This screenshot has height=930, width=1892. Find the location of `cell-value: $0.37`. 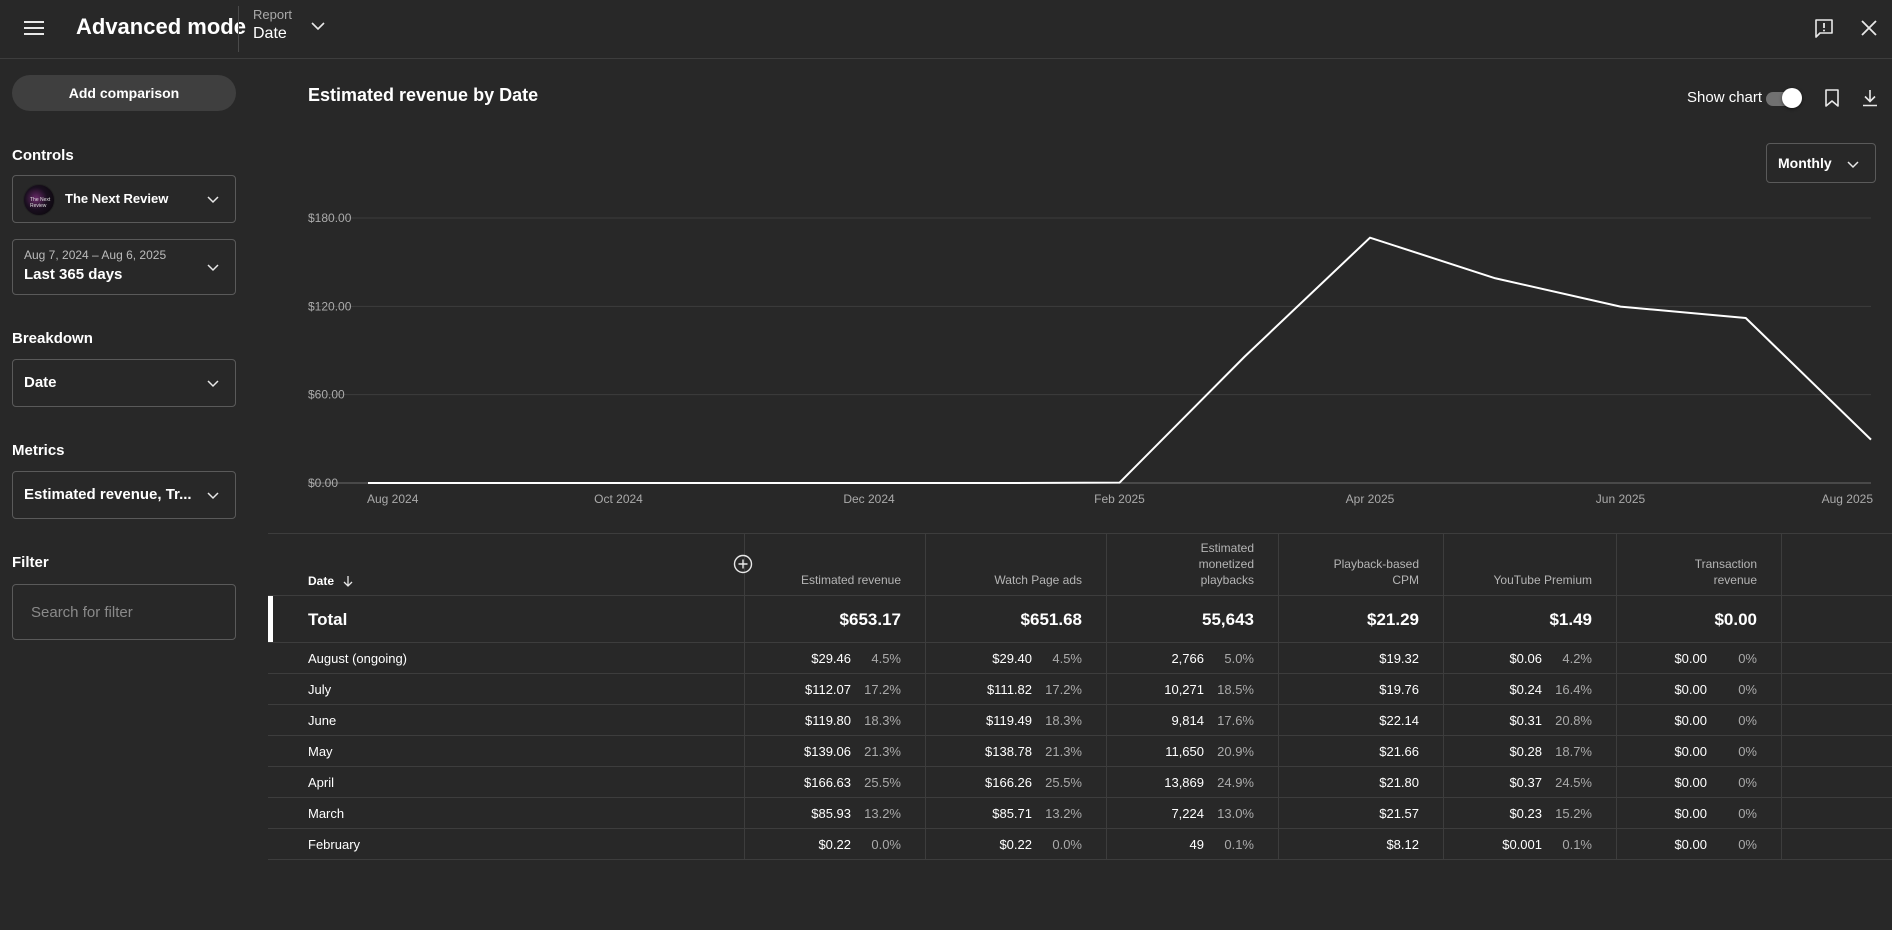

cell-value: $0.37 is located at coordinates (1525, 782).